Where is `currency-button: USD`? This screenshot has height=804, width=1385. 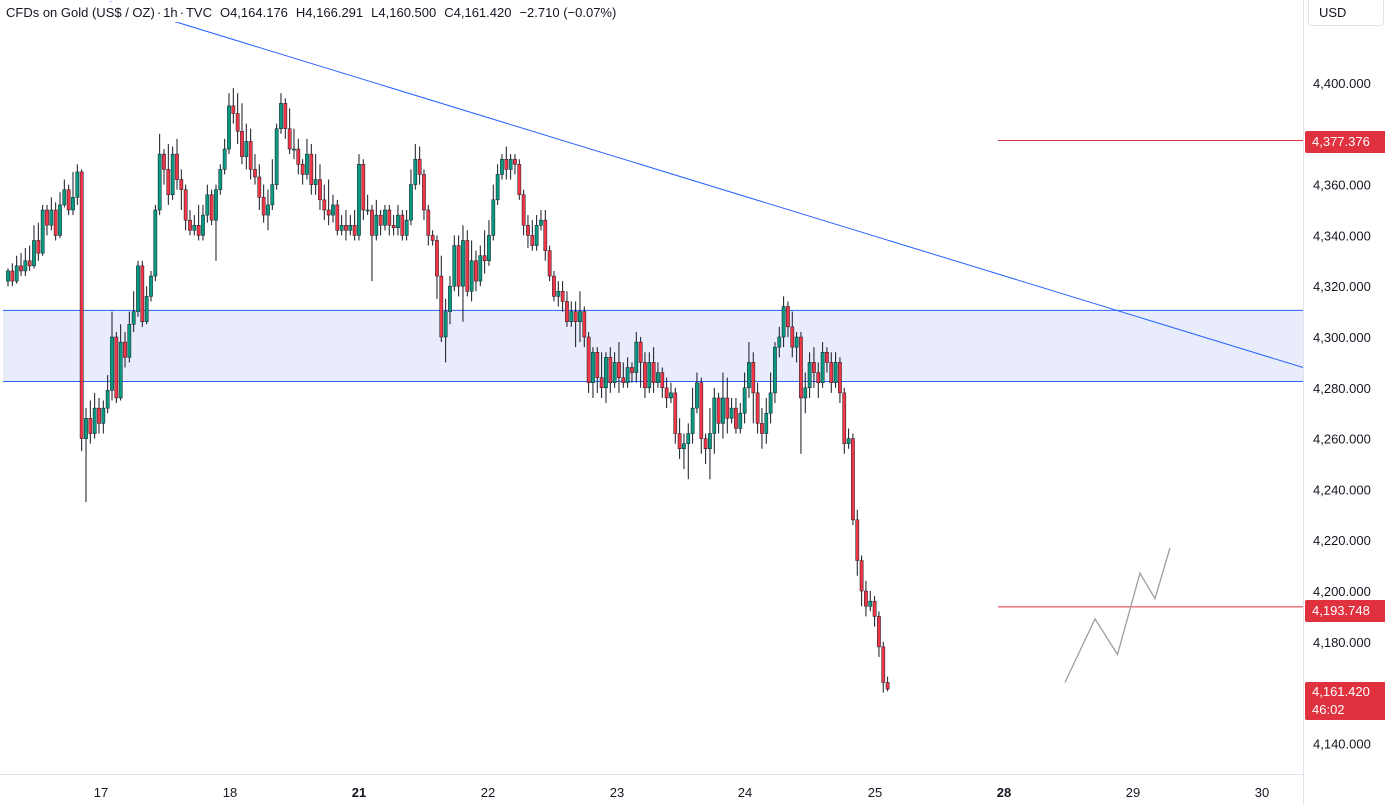
currency-button: USD is located at coordinates (1346, 13).